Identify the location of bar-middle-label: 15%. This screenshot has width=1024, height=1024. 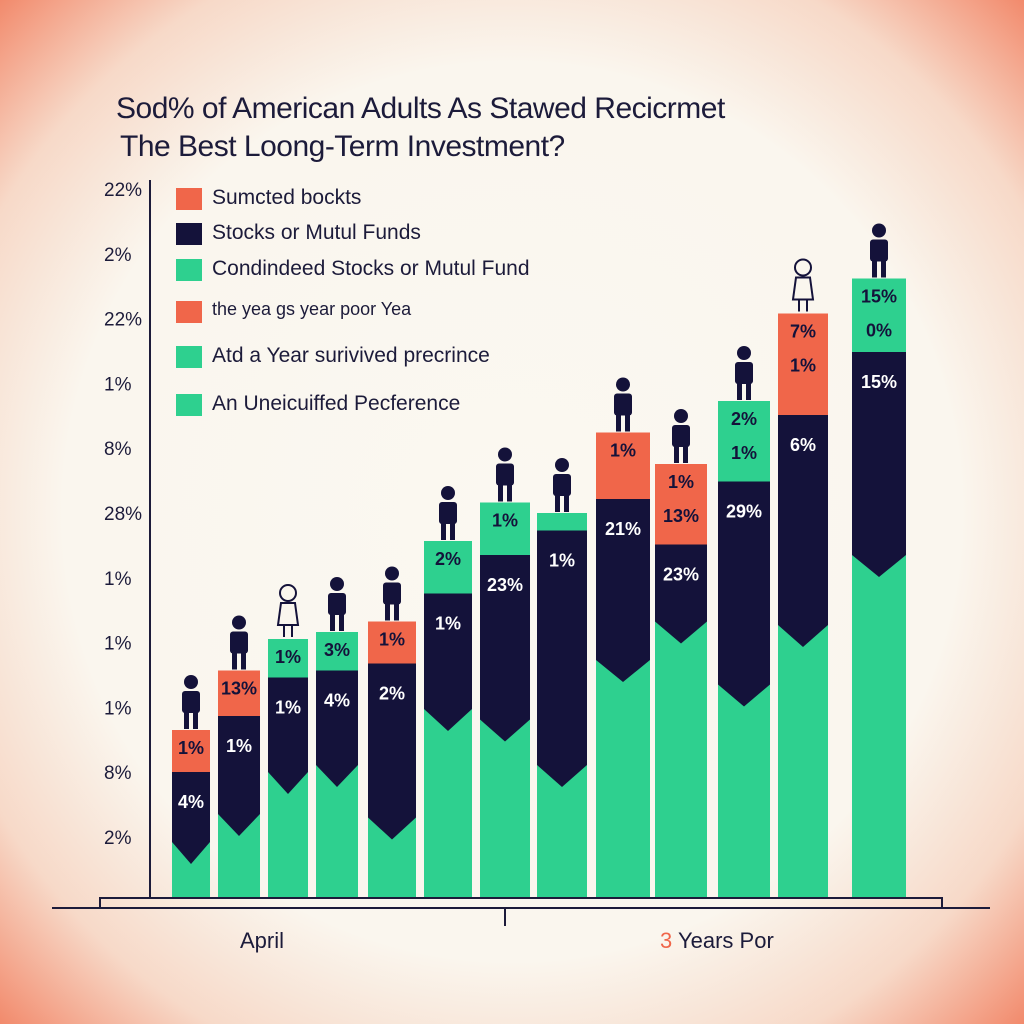
(879, 382).